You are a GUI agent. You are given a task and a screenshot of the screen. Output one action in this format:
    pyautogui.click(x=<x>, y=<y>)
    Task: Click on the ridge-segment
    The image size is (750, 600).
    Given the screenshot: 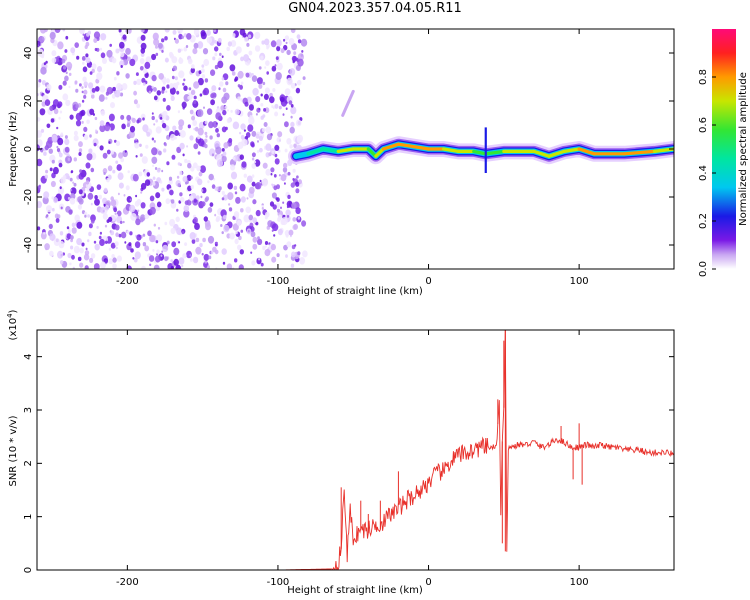 What is the action you would take?
    pyautogui.click(x=571, y=150)
    